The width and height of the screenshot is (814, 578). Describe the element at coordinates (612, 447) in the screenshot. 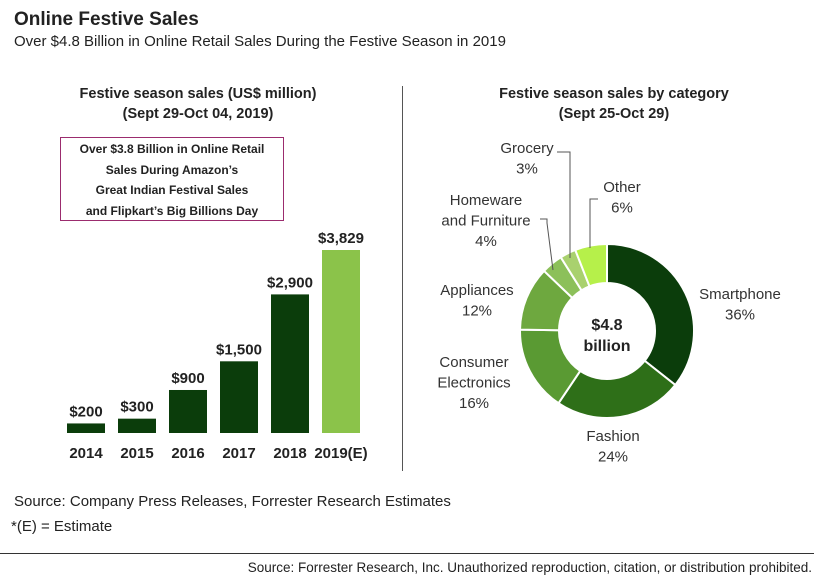

I see `slice-label: Fashion 24%` at that location.